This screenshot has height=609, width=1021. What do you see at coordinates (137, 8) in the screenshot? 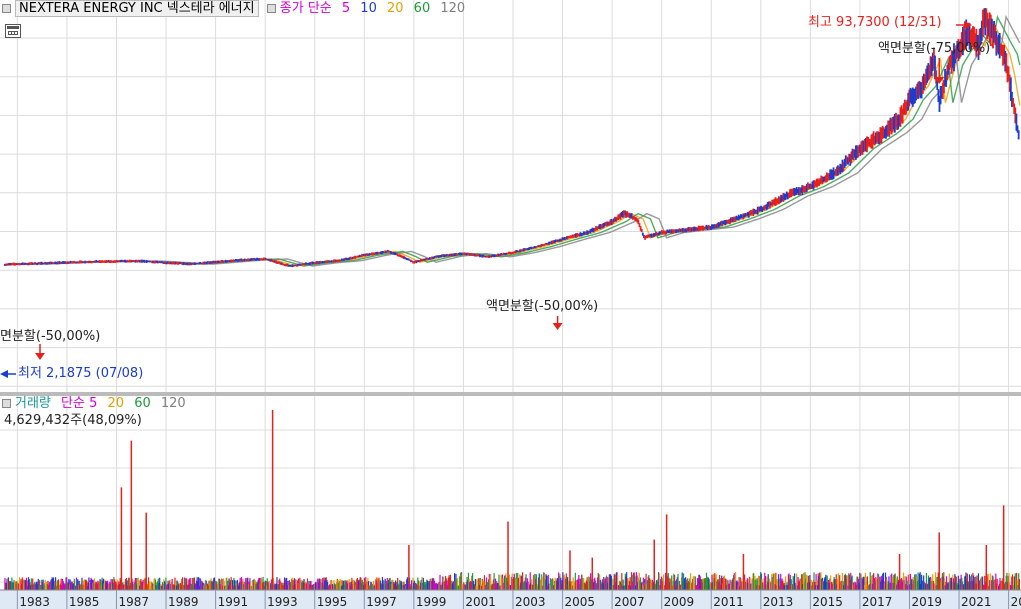
I see `ticker-name: NEXTERA ENERGY INC 넥스테라 에너지` at bounding box center [137, 8].